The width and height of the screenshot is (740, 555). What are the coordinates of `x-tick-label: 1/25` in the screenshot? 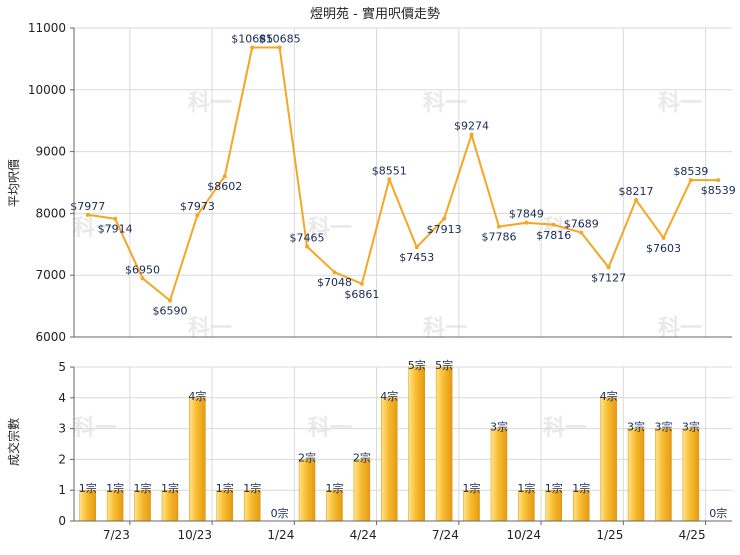 It's located at (609, 535).